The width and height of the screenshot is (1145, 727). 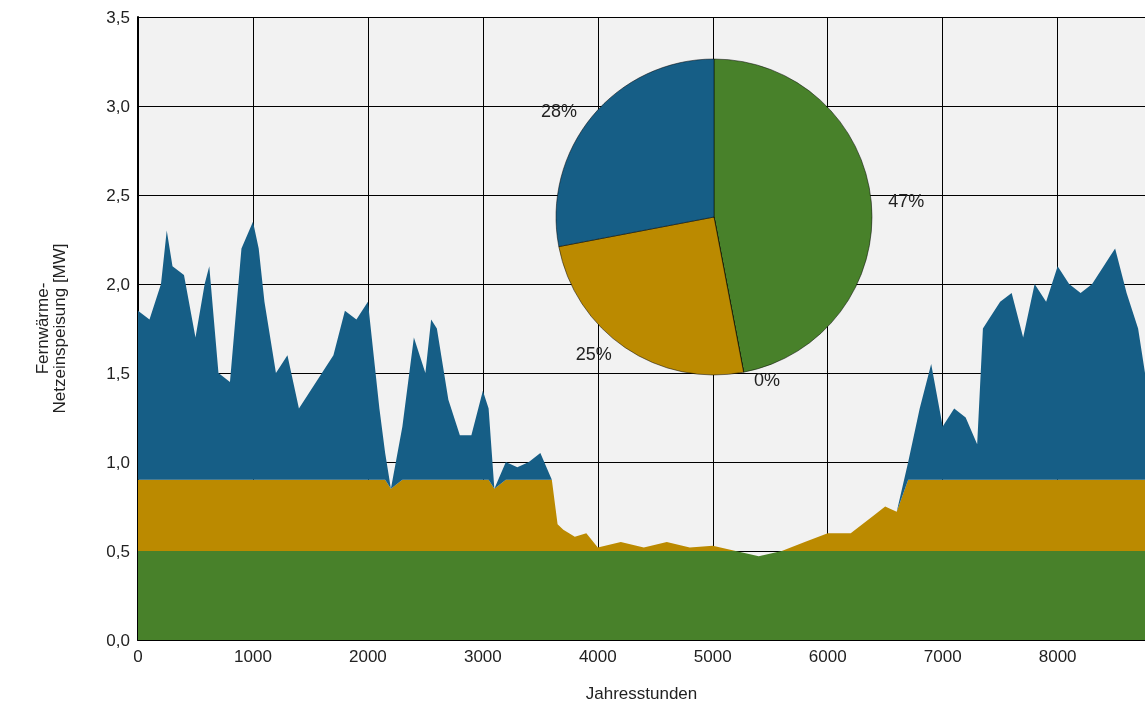 I want to click on x-tick-label: 6000, so click(x=827, y=656).